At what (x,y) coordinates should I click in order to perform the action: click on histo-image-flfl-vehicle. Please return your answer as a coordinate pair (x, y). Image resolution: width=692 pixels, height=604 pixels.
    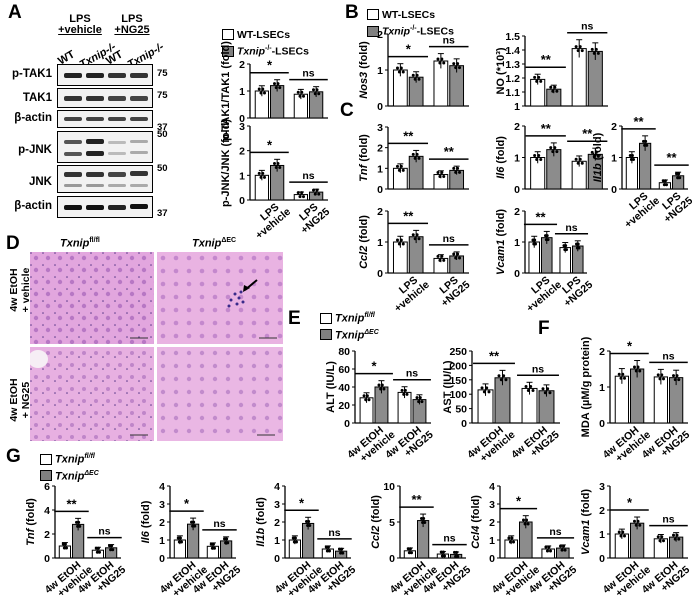
    Looking at the image, I should click on (92, 298).